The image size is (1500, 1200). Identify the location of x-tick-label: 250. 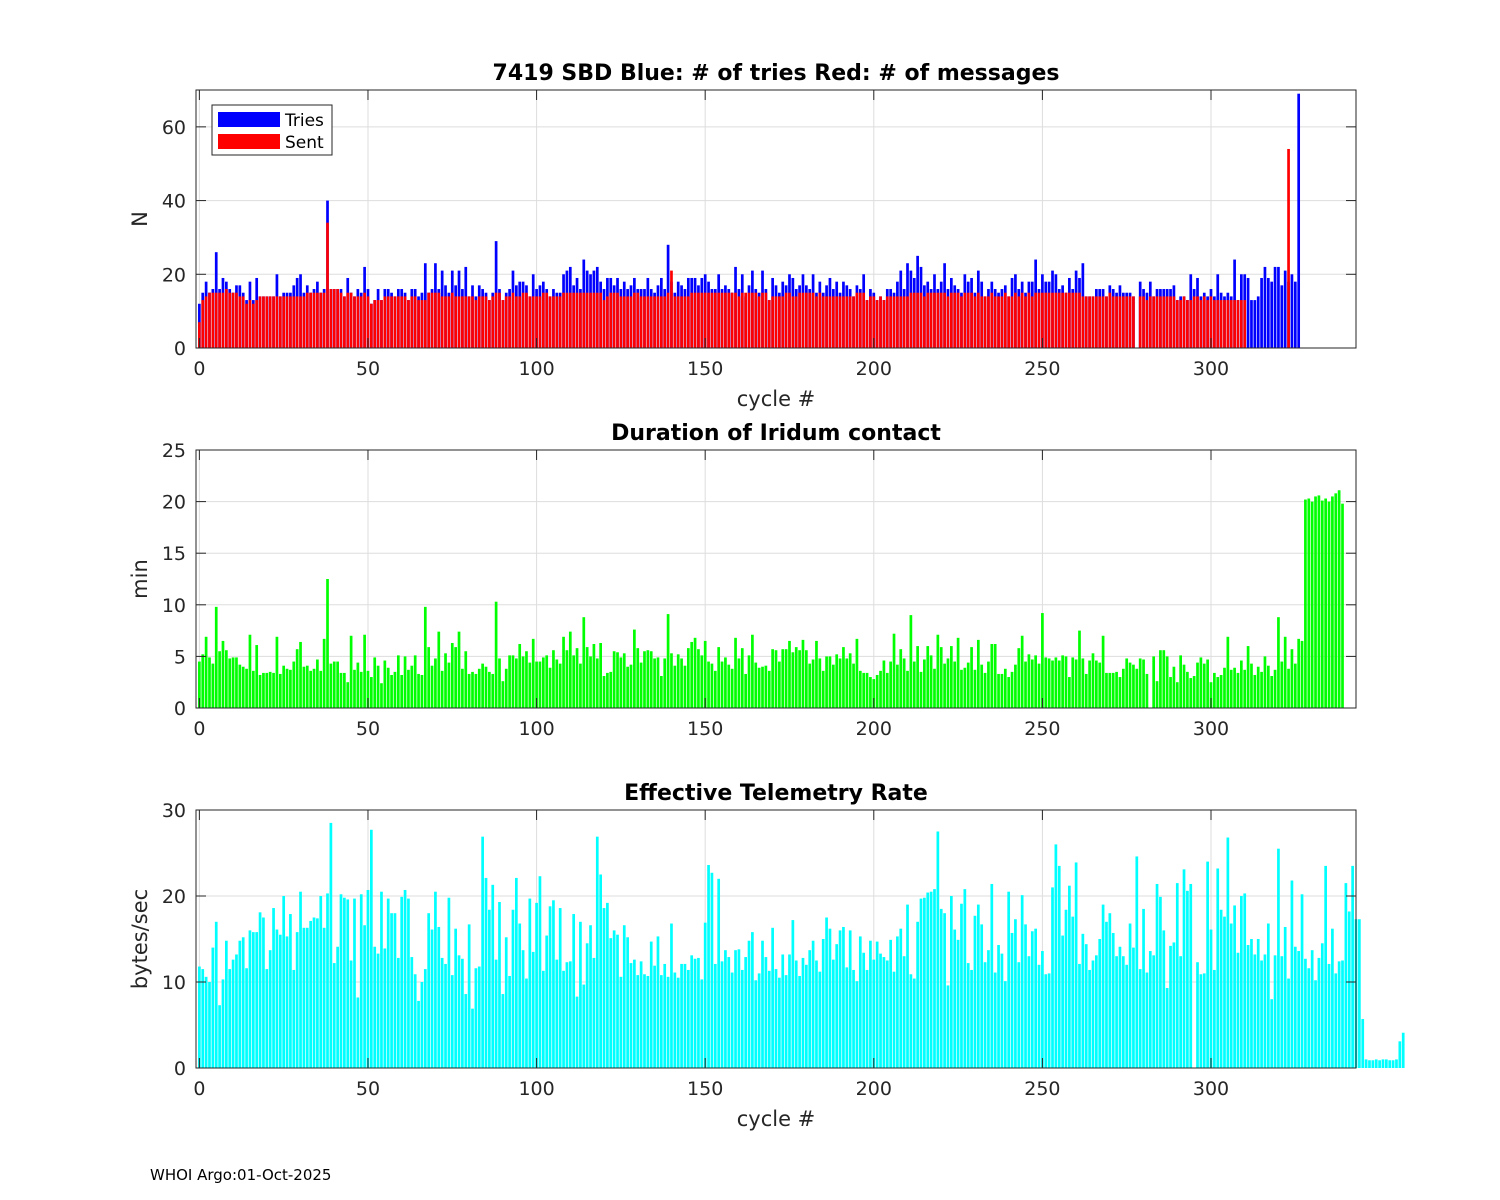
(1042, 1089).